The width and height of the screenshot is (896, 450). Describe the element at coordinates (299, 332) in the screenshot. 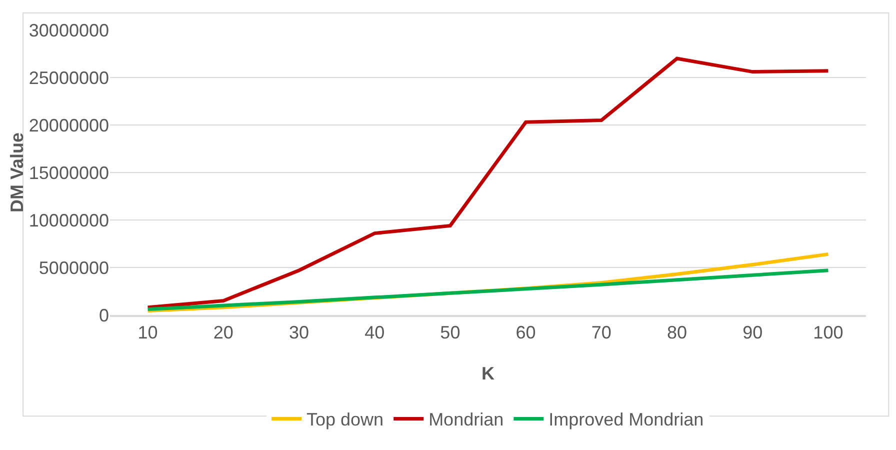

I see `x-tick-label: 30` at that location.